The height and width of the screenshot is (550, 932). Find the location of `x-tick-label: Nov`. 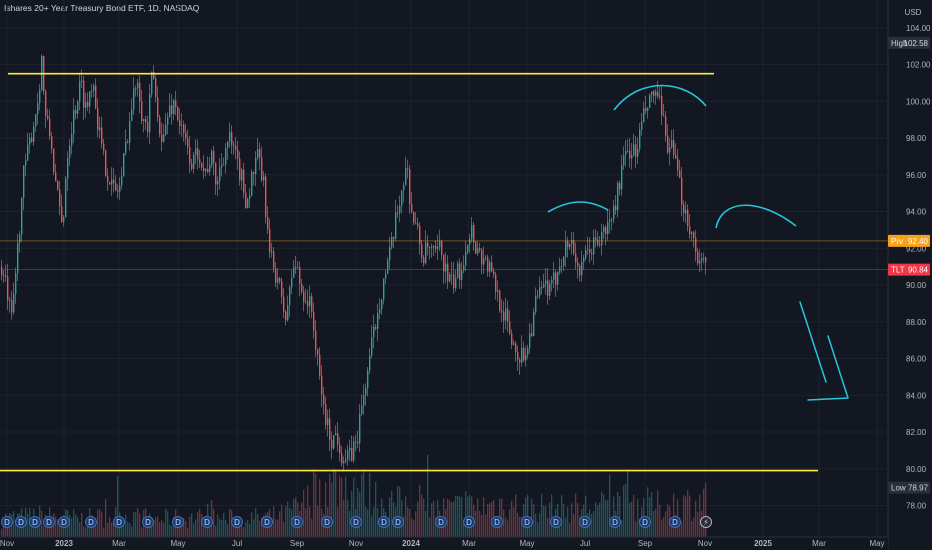

x-tick-label: Nov is located at coordinates (705, 543).